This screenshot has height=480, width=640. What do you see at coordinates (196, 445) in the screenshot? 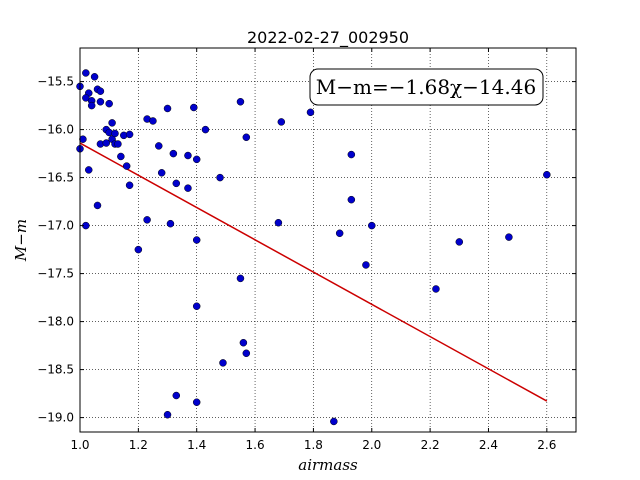
I see `x-tick-label: 1.4` at bounding box center [196, 445].